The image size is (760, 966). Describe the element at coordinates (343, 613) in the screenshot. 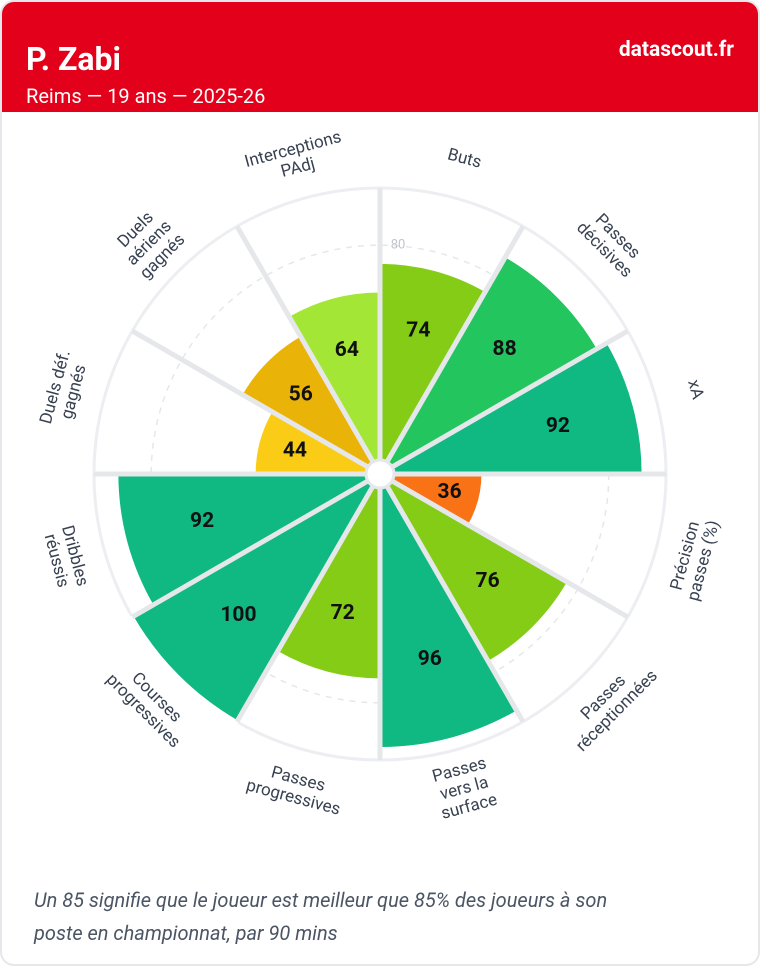

I see `value-label: 72` at that location.